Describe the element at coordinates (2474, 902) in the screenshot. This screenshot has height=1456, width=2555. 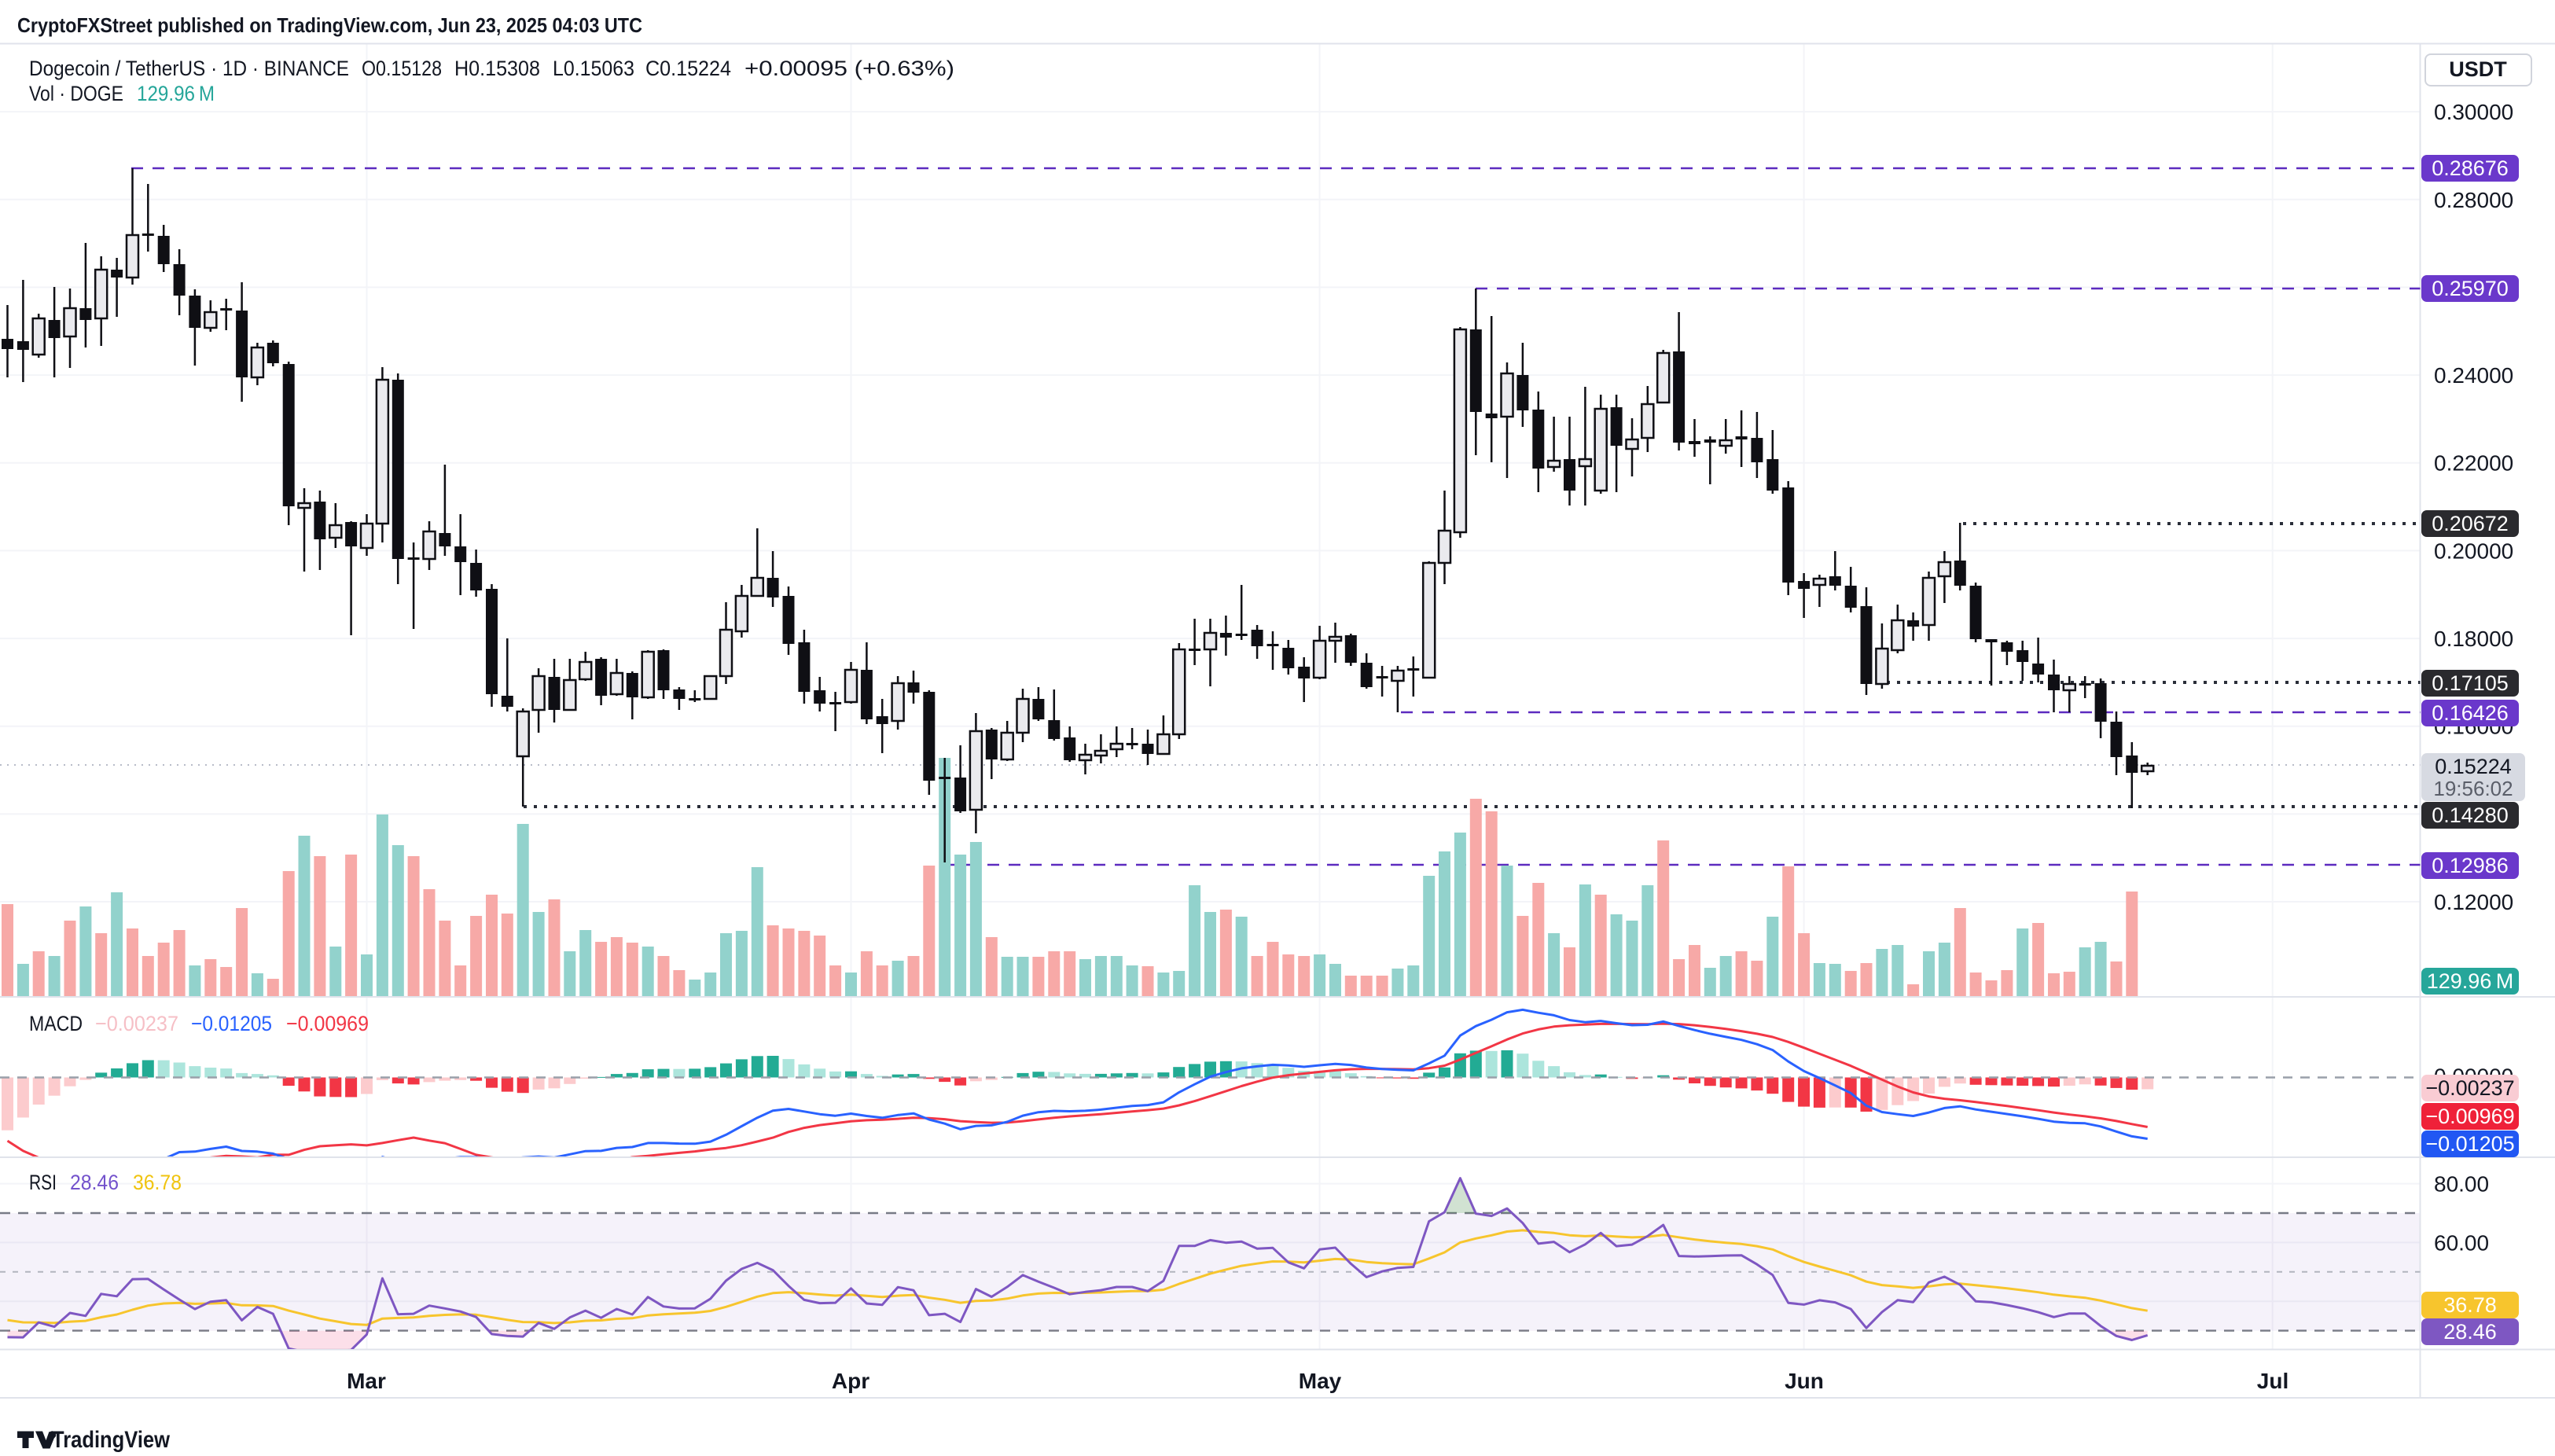
I see `svg-text: 0.12000` at that location.